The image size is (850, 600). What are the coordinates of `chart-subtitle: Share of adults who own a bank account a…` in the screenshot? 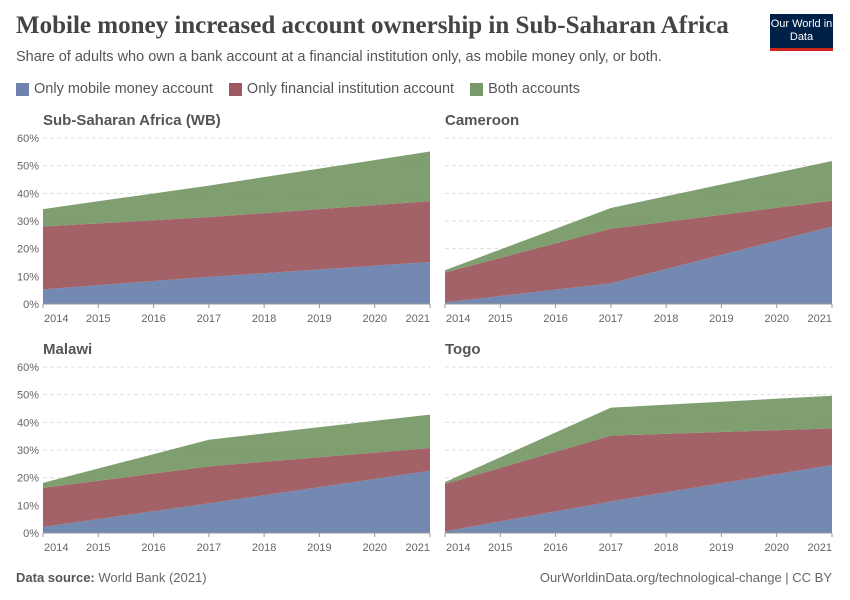 It's located at (339, 57).